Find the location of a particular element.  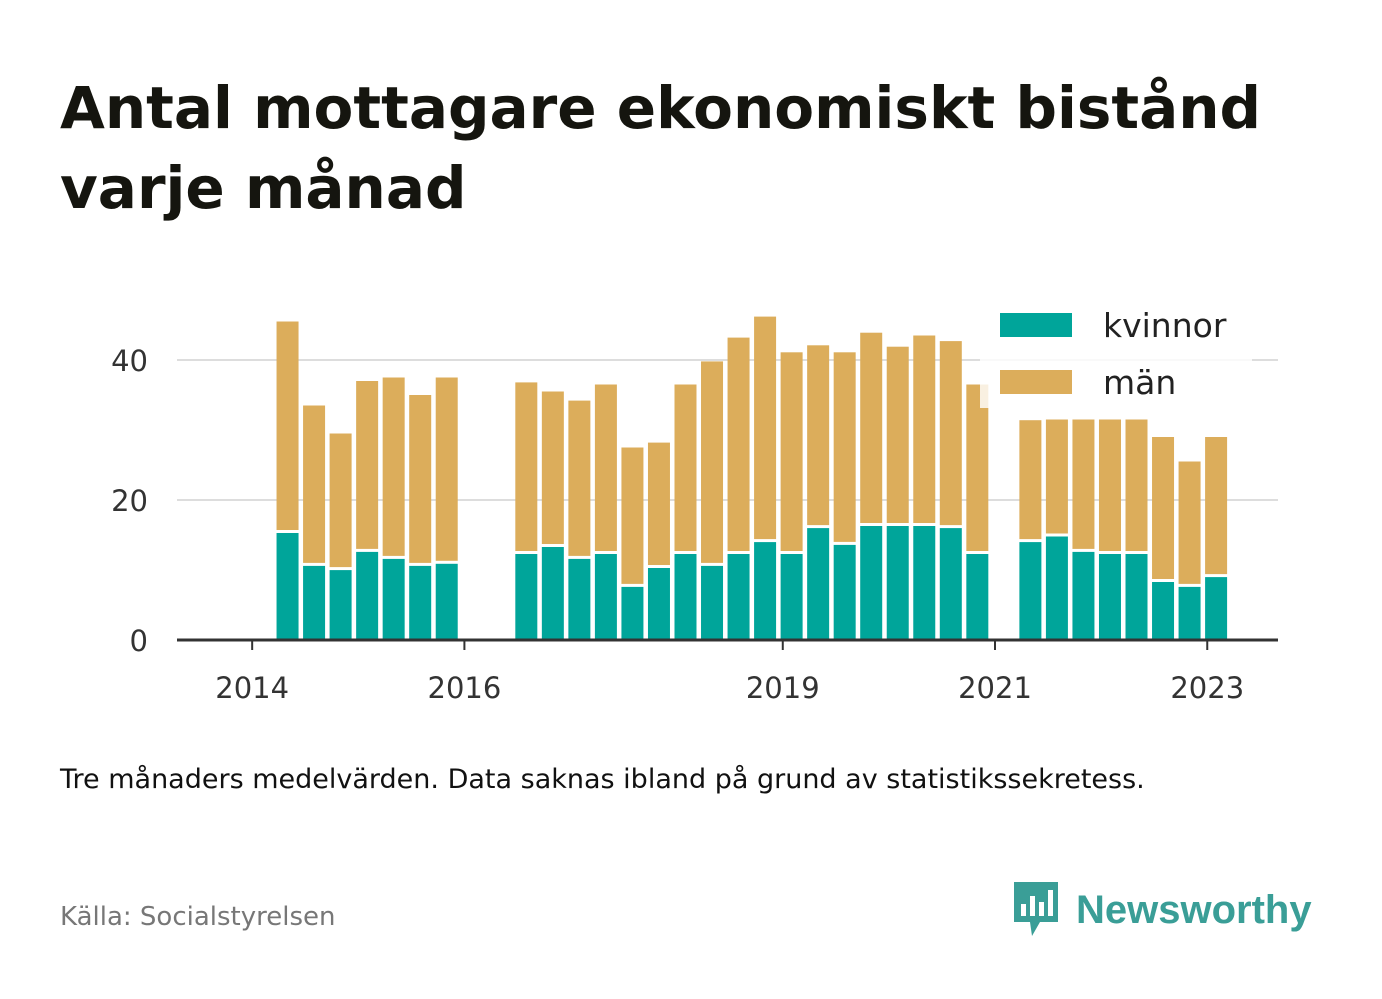

legend: kvinnor män is located at coordinates (1116, 351).